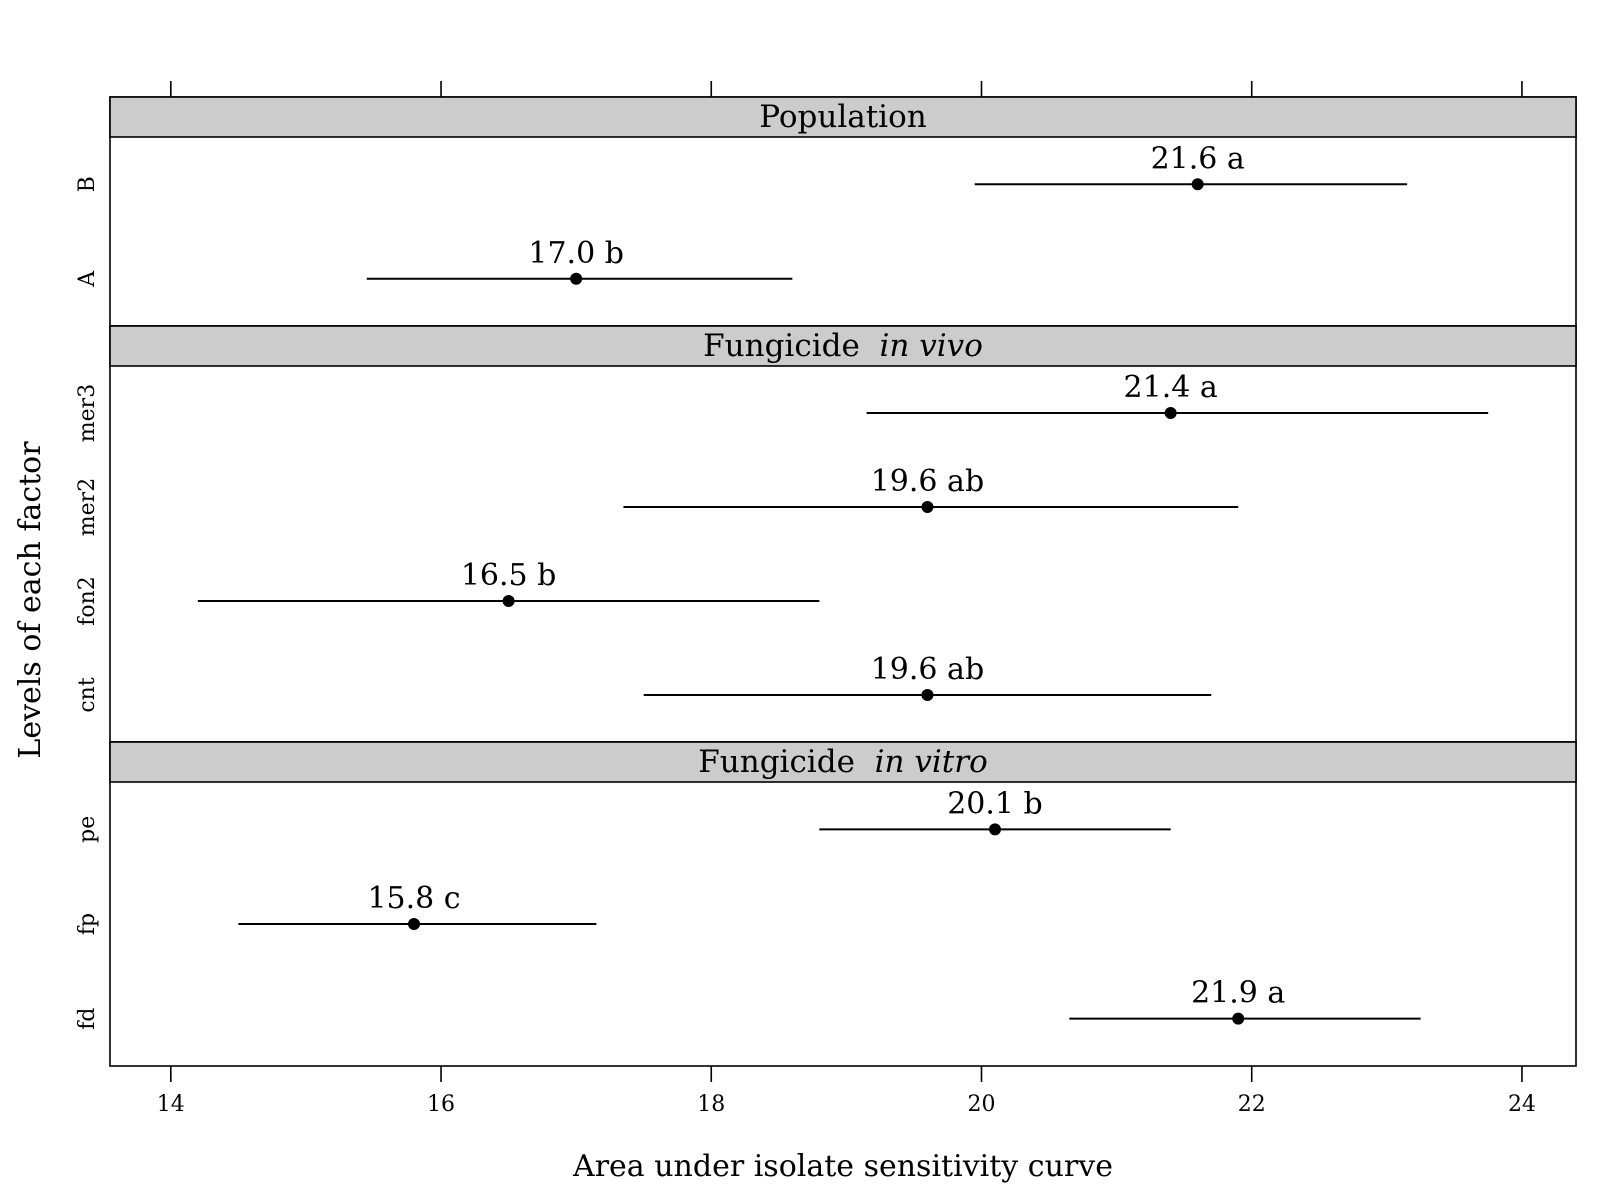  What do you see at coordinates (434, 262) in the screenshot?
I see `level-row: A 17.0 b` at bounding box center [434, 262].